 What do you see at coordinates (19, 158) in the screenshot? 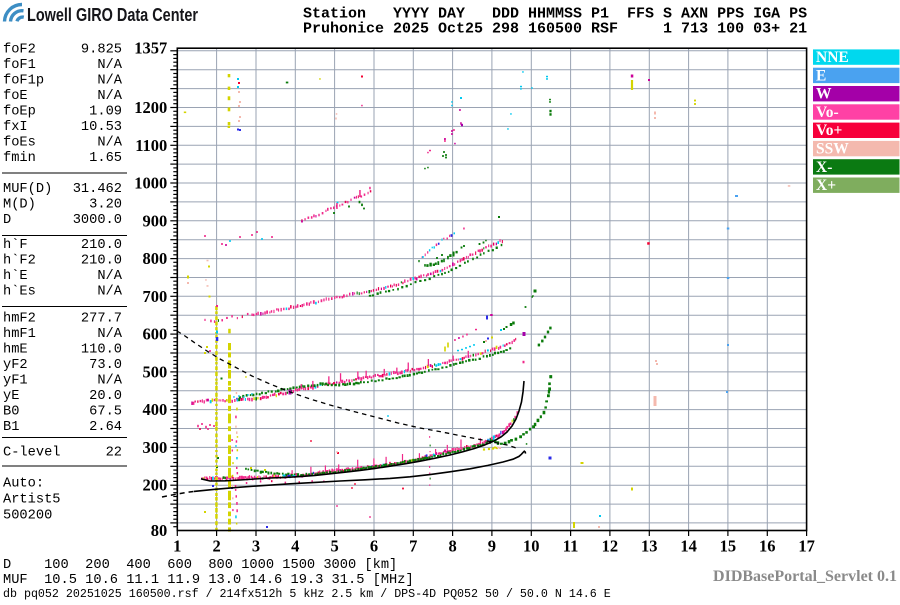
I see `svg-text: fmin` at bounding box center [19, 158].